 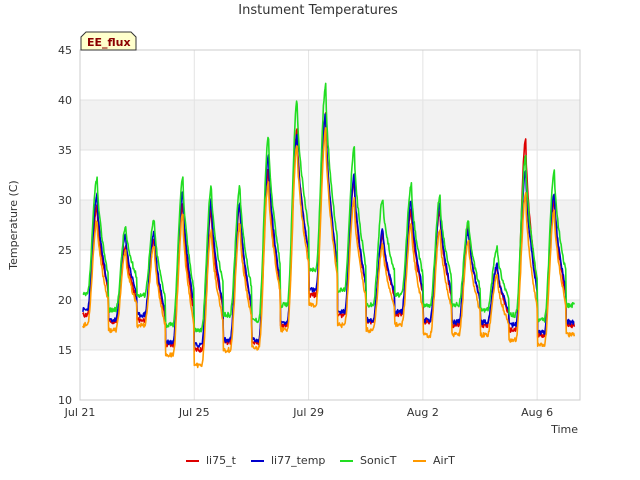 I want to click on legend-label-li77_temp: li77_temp, so click(x=298, y=460).